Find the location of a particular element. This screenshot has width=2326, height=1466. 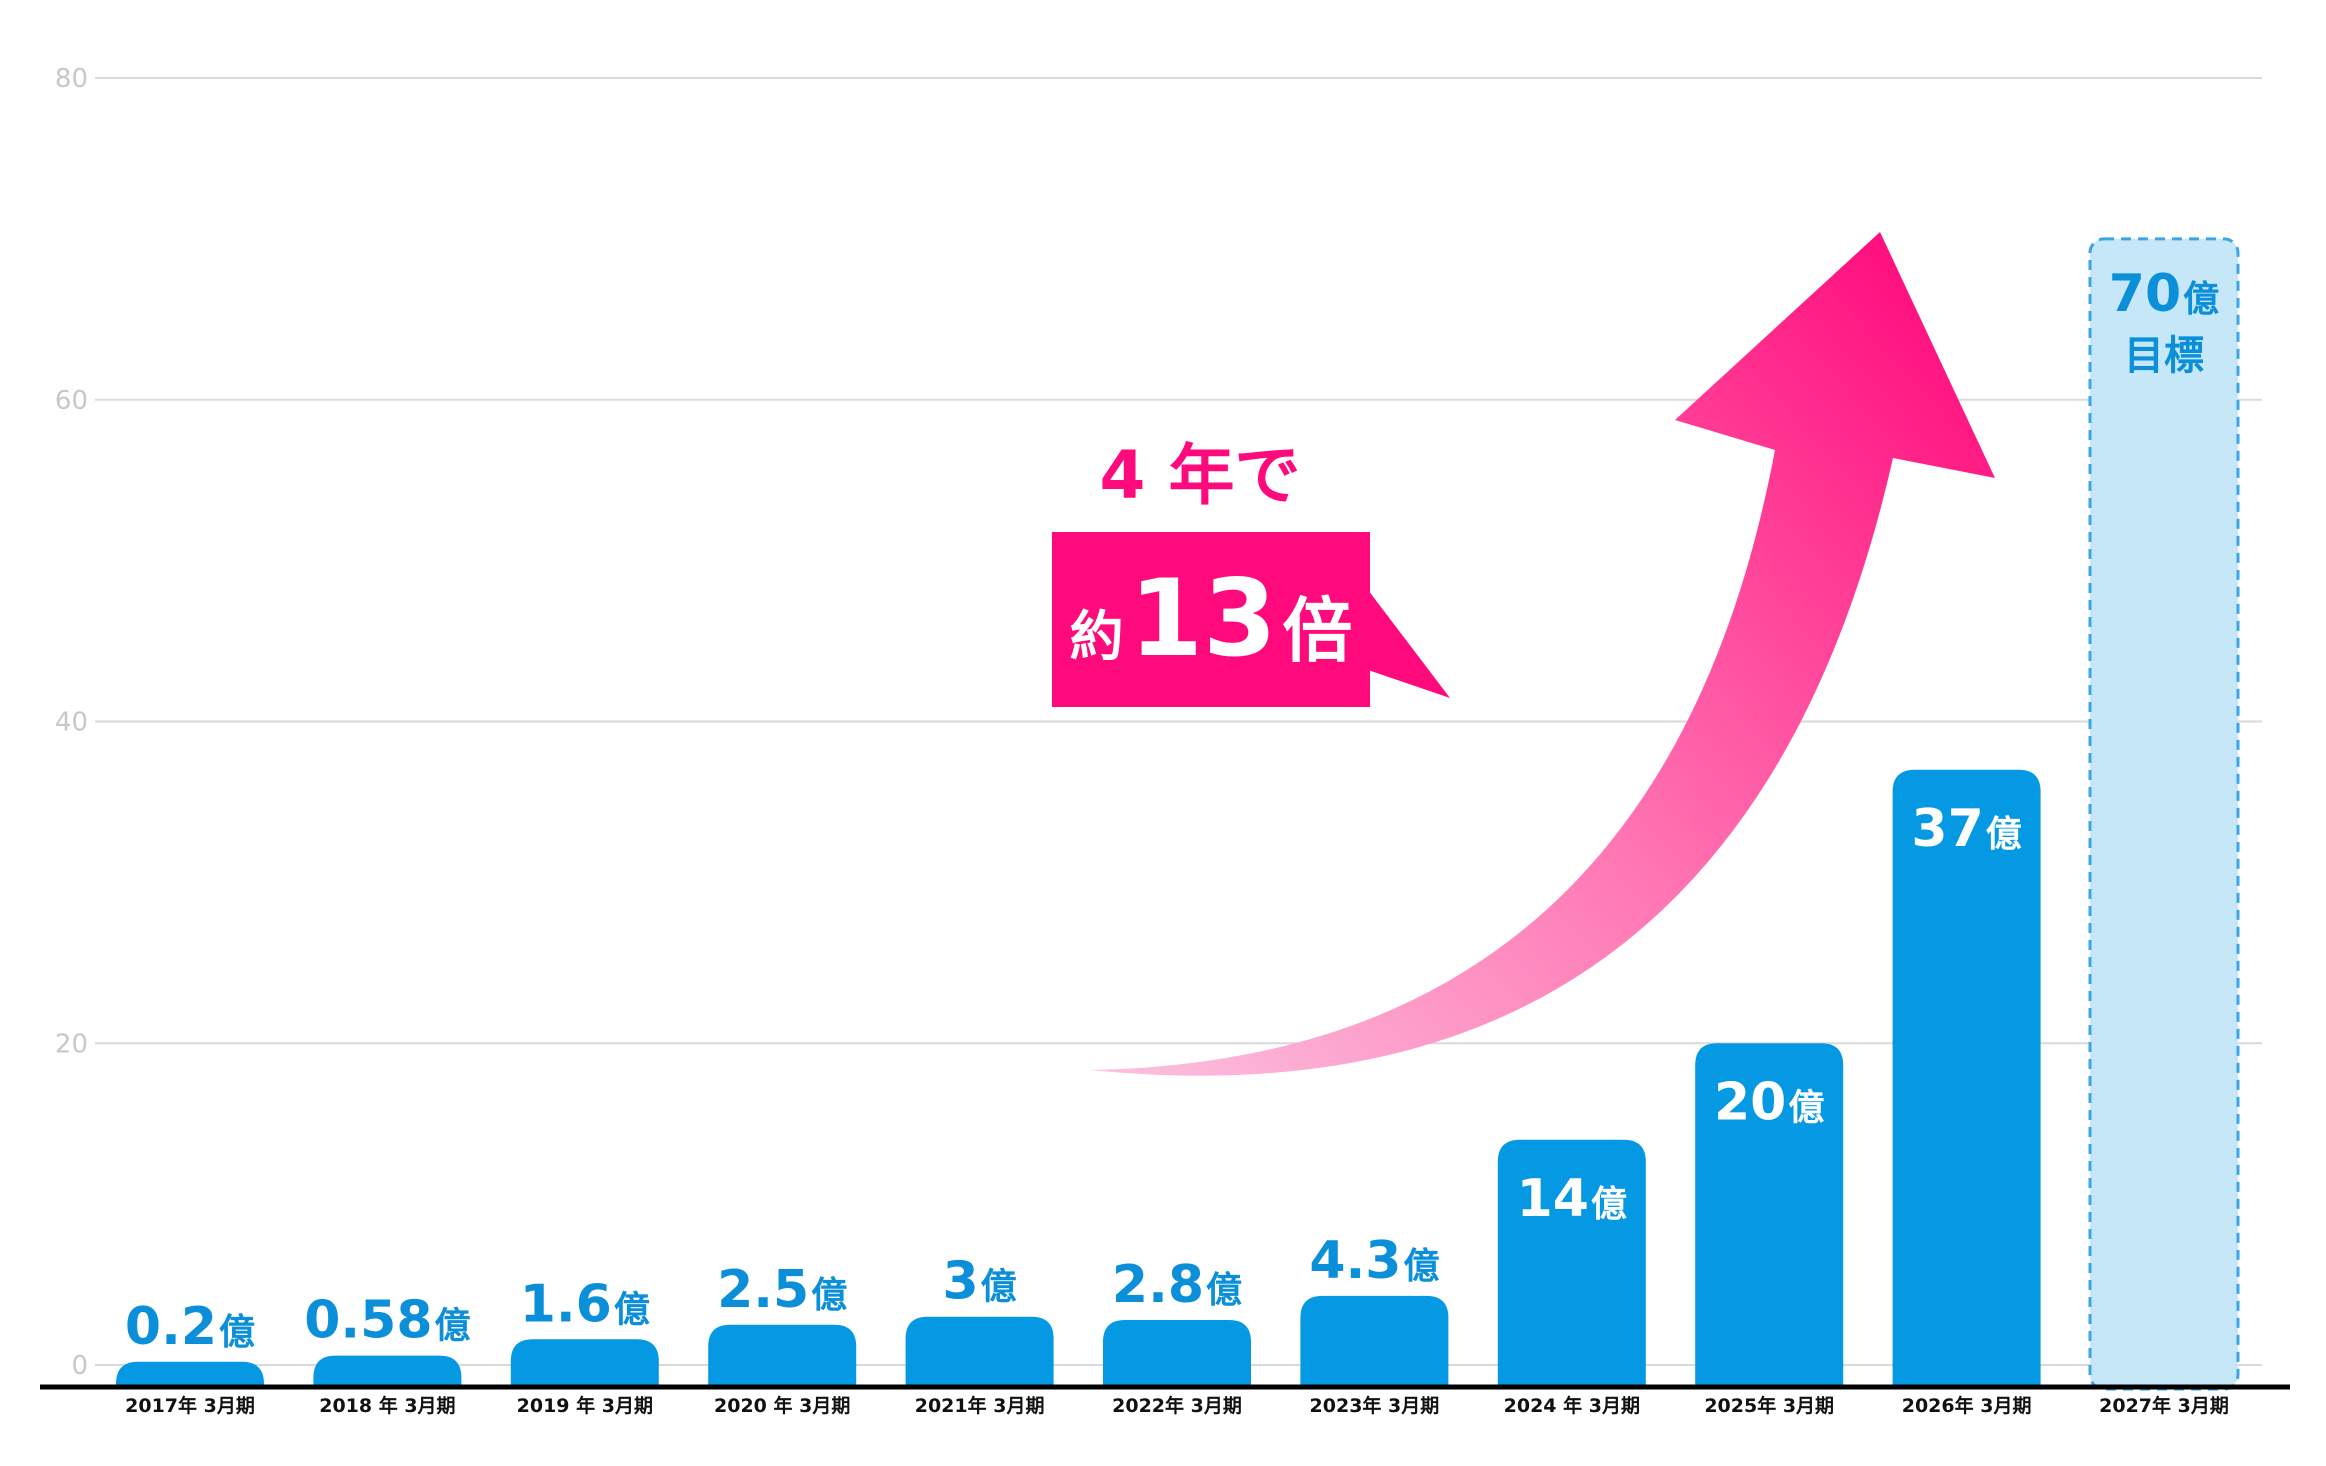

y-tick-label: 40 is located at coordinates (71, 723).